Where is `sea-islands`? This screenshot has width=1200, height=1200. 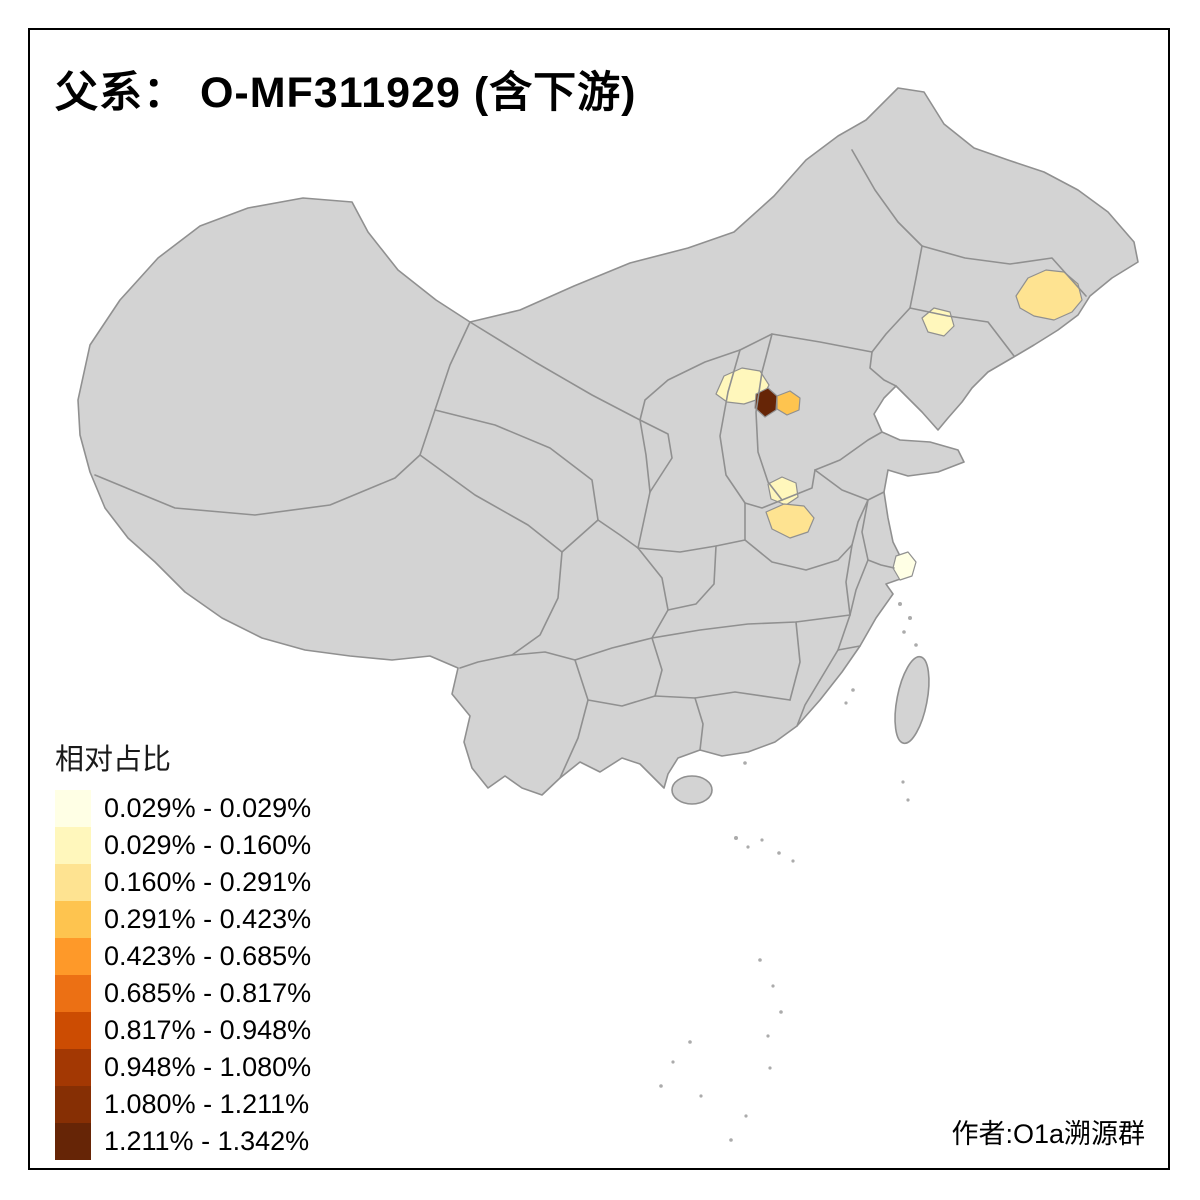 sea-islands is located at coordinates (788, 872).